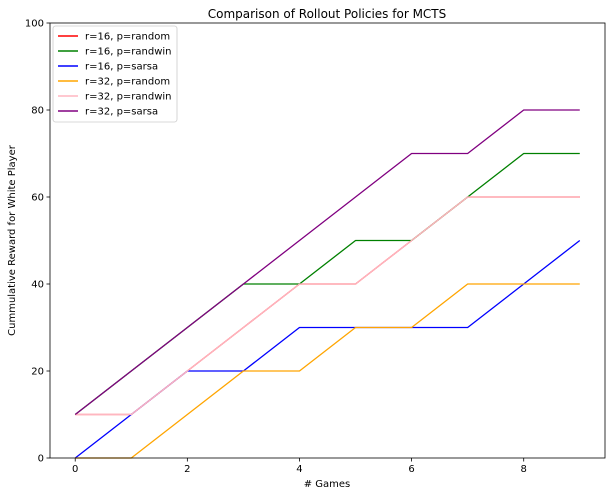 Image resolution: width=612 pixels, height=496 pixels. What do you see at coordinates (127, 82) in the screenshot?
I see `legend-label: r=32, p=random` at bounding box center [127, 82].